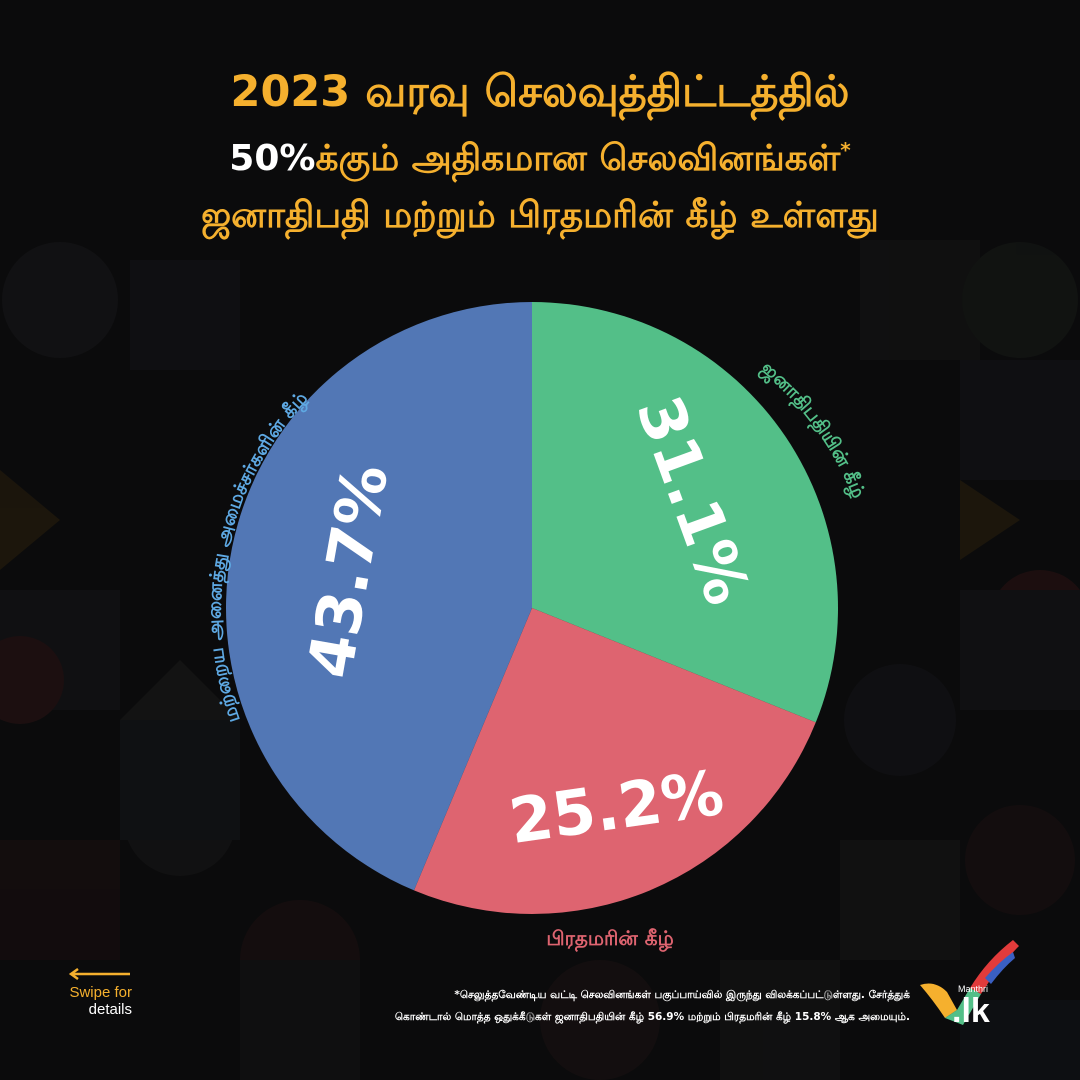 This screenshot has width=1080, height=1080. Describe the element at coordinates (971, 1011) in the screenshot. I see `logo-domain: .lk` at that location.